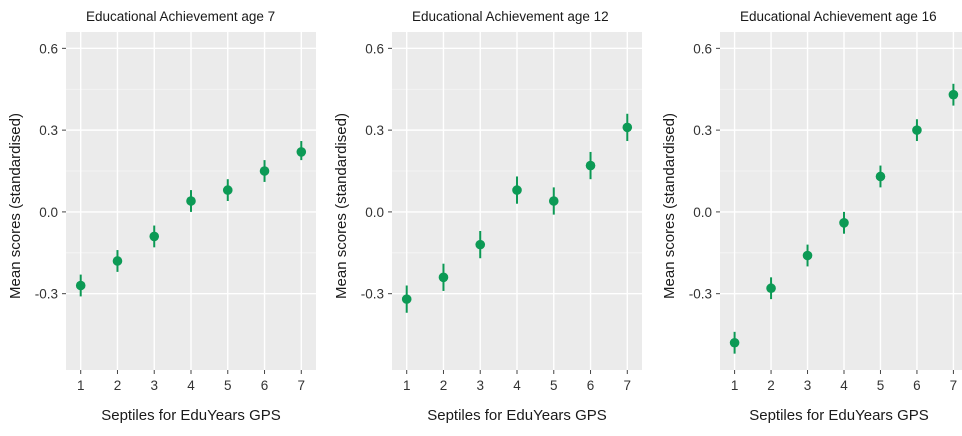 This screenshot has height=436, width=962. What do you see at coordinates (180, 16) in the screenshot?
I see `chart-title: Educational Achievement age 7` at bounding box center [180, 16].